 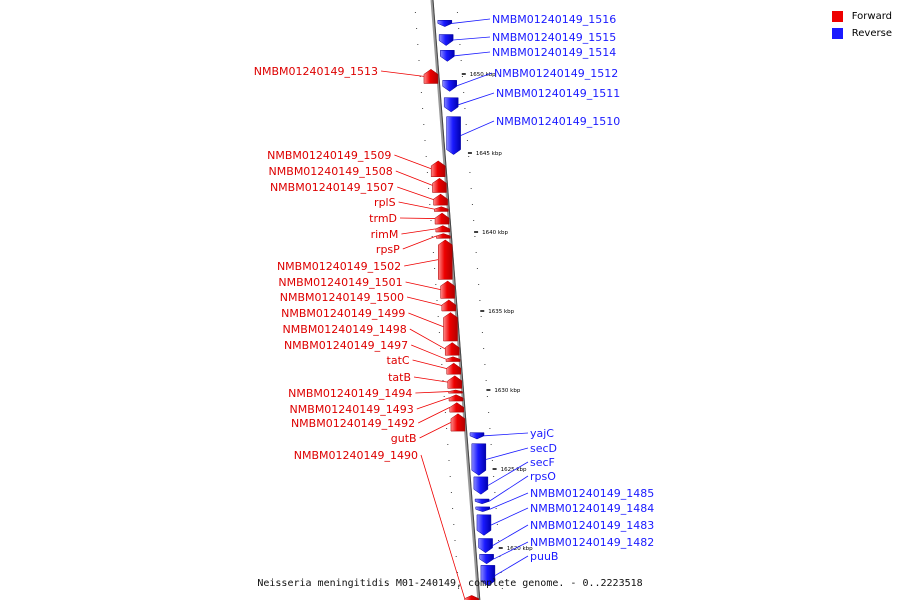 I want to click on reverse-gene-label: secF, so click(x=542, y=462).